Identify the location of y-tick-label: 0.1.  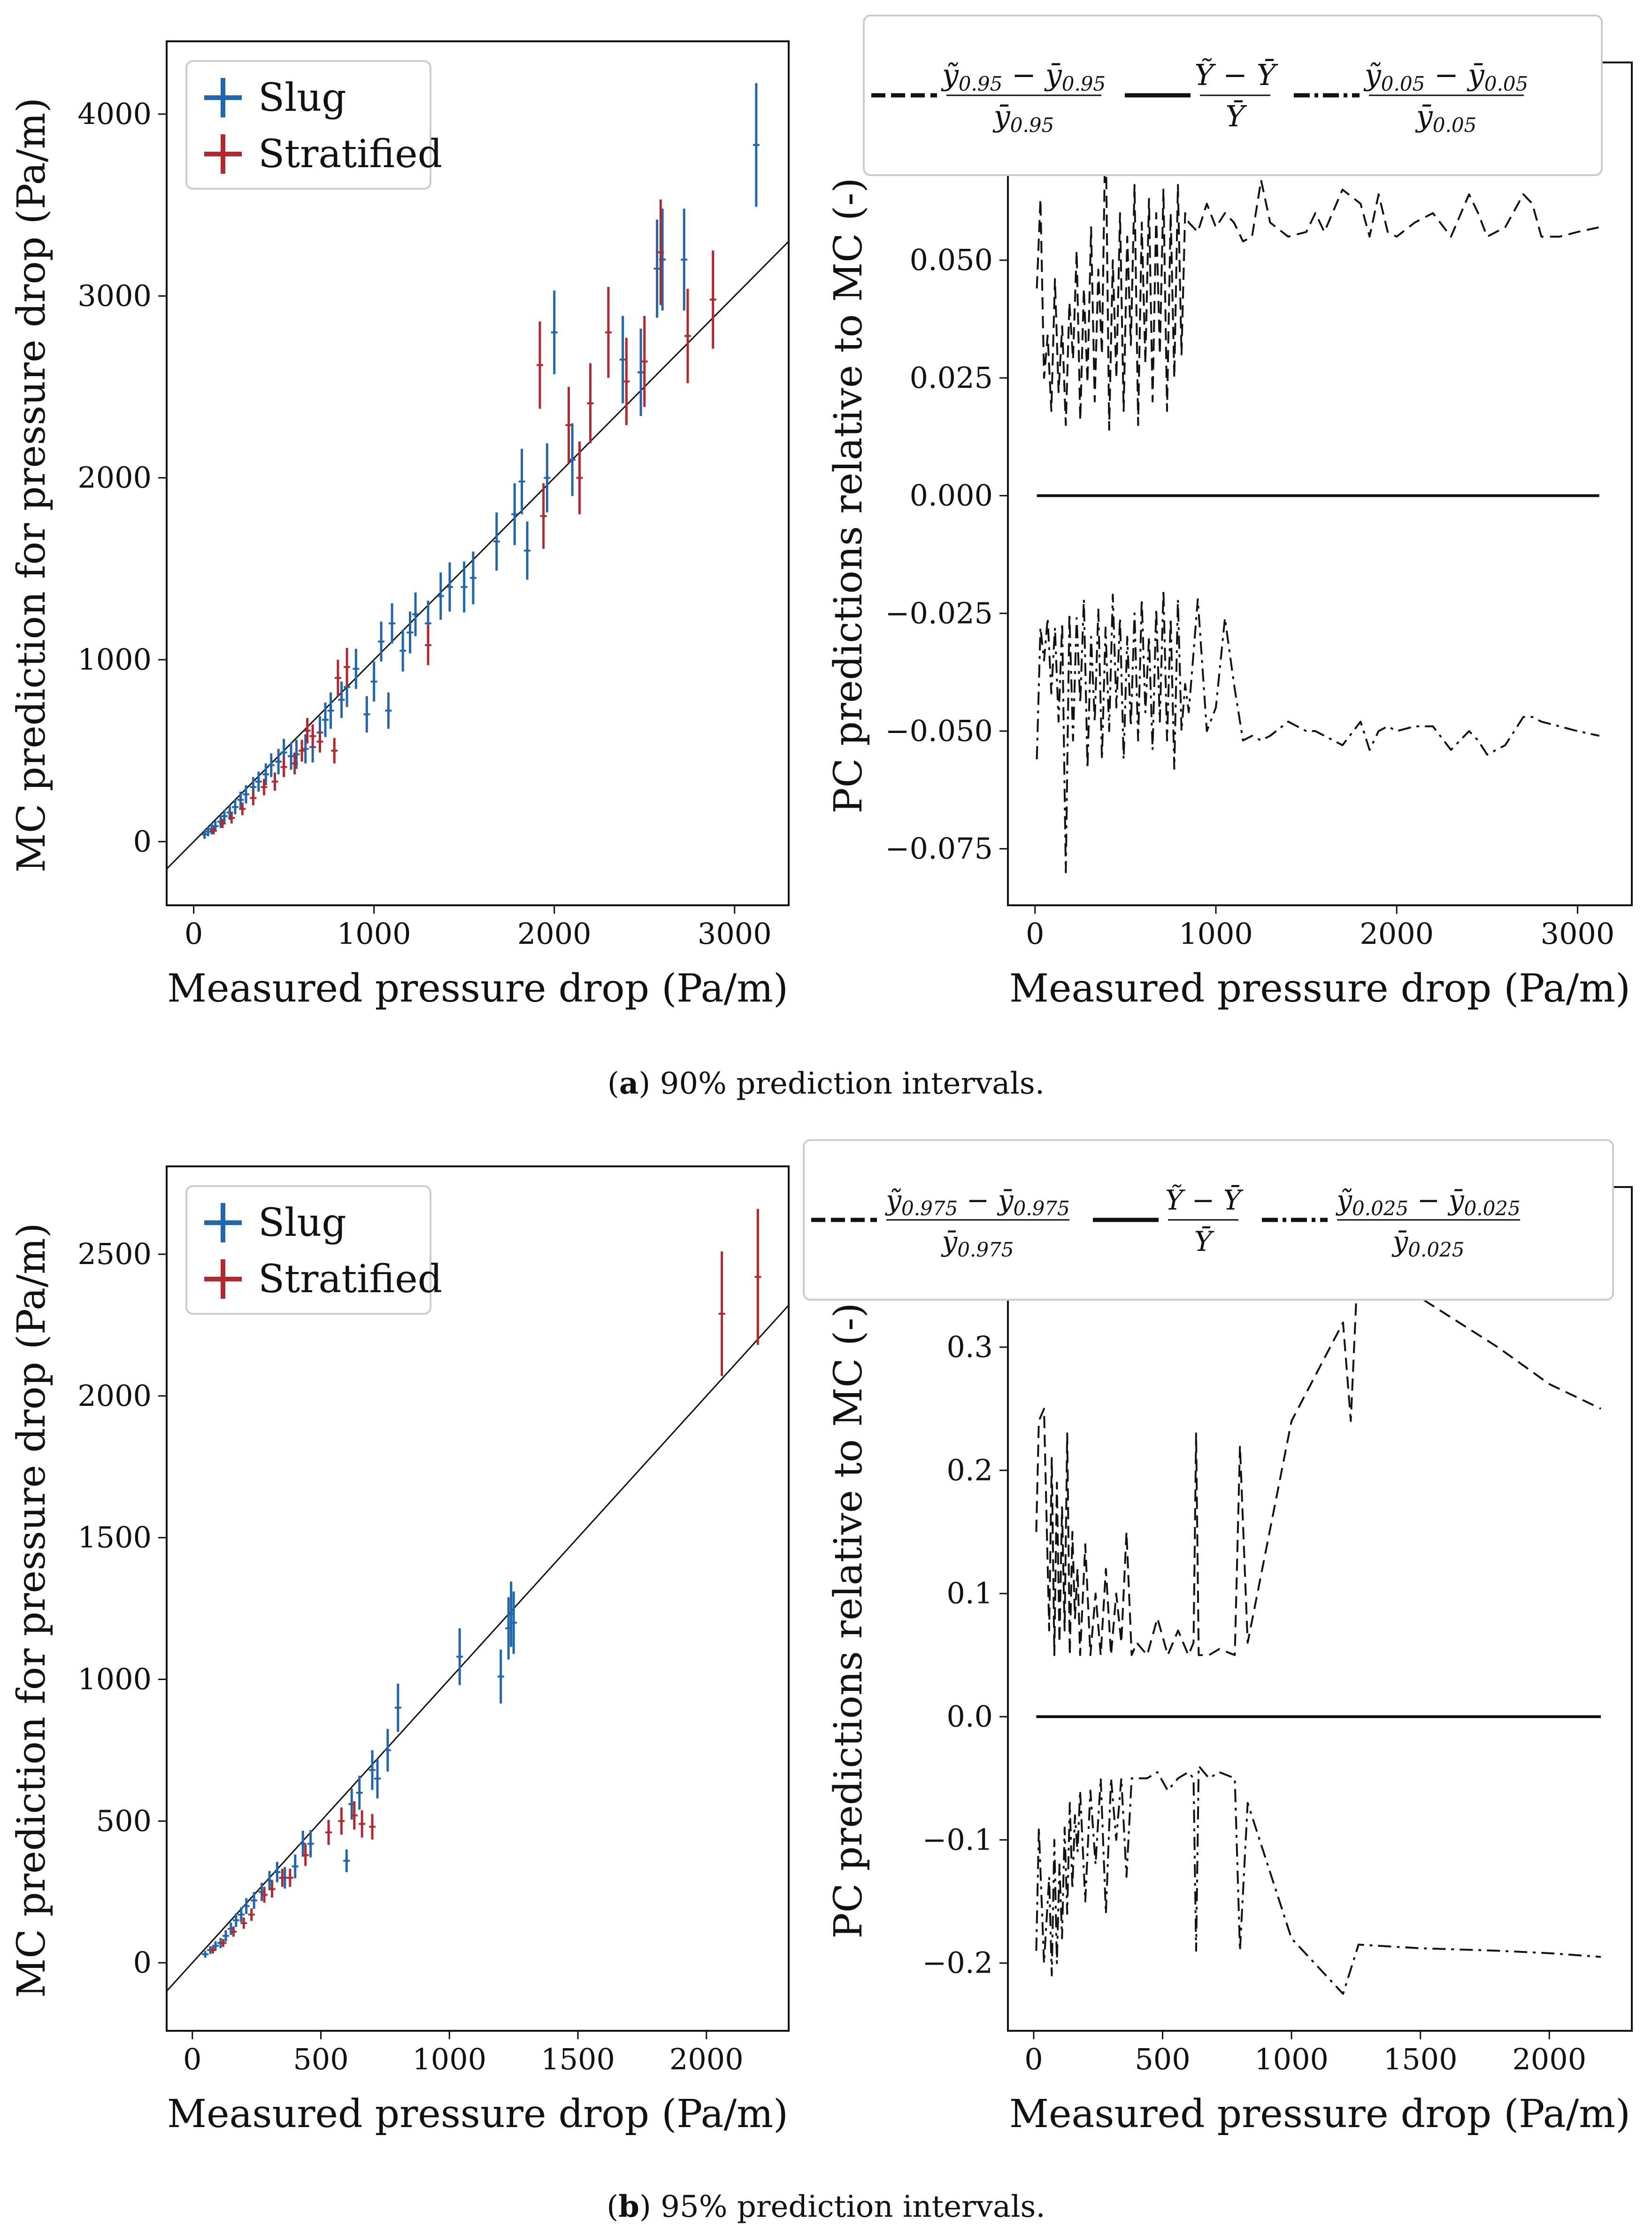
(970, 1593).